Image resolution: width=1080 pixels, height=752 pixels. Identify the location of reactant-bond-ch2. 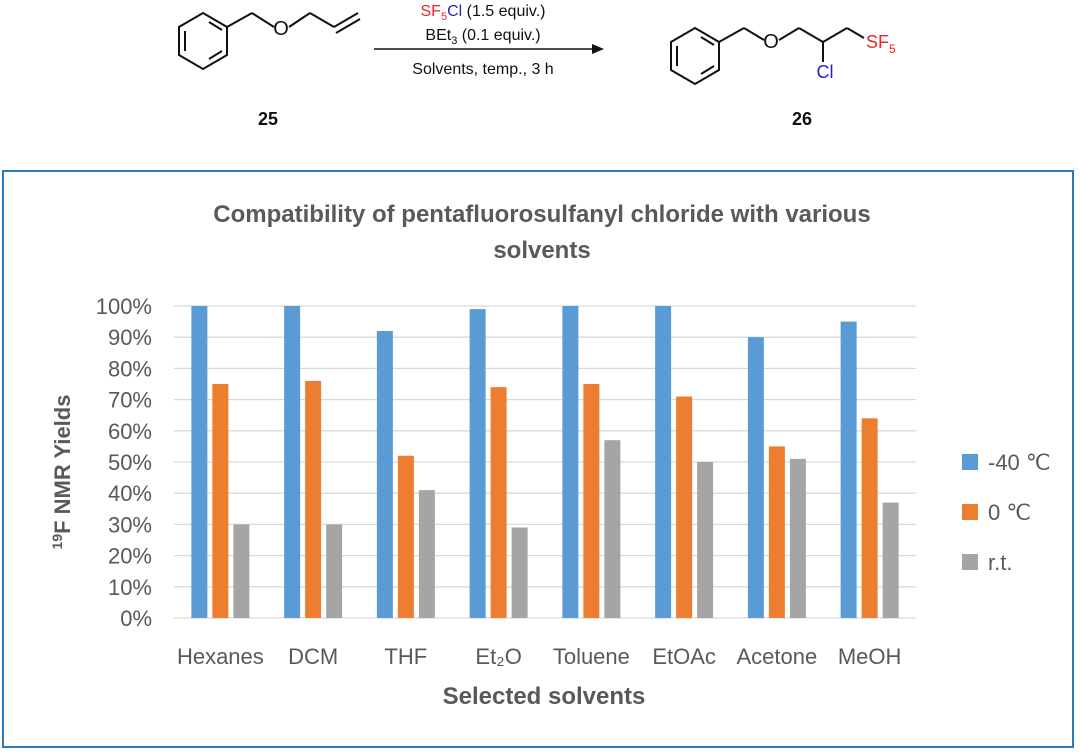
(239, 20).